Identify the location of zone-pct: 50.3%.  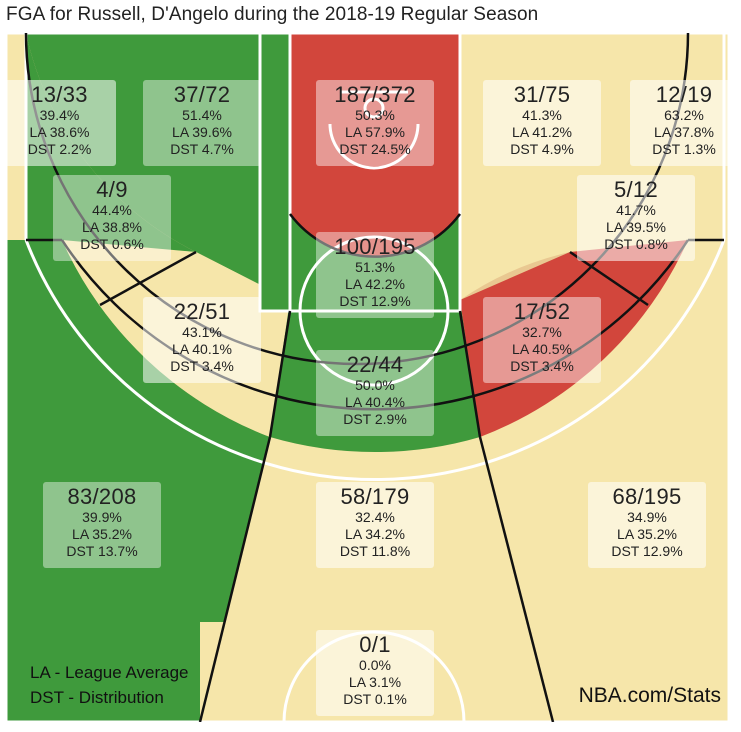
(375, 115).